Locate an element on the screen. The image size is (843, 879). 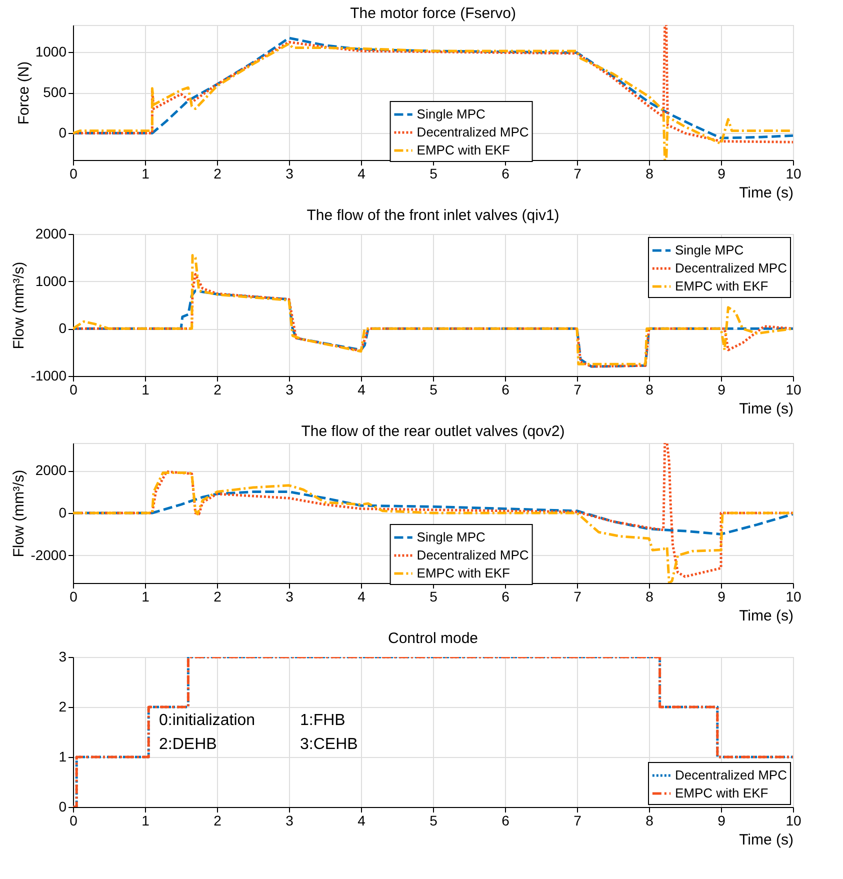
annotation: 2:DEHB is located at coordinates (188, 744).